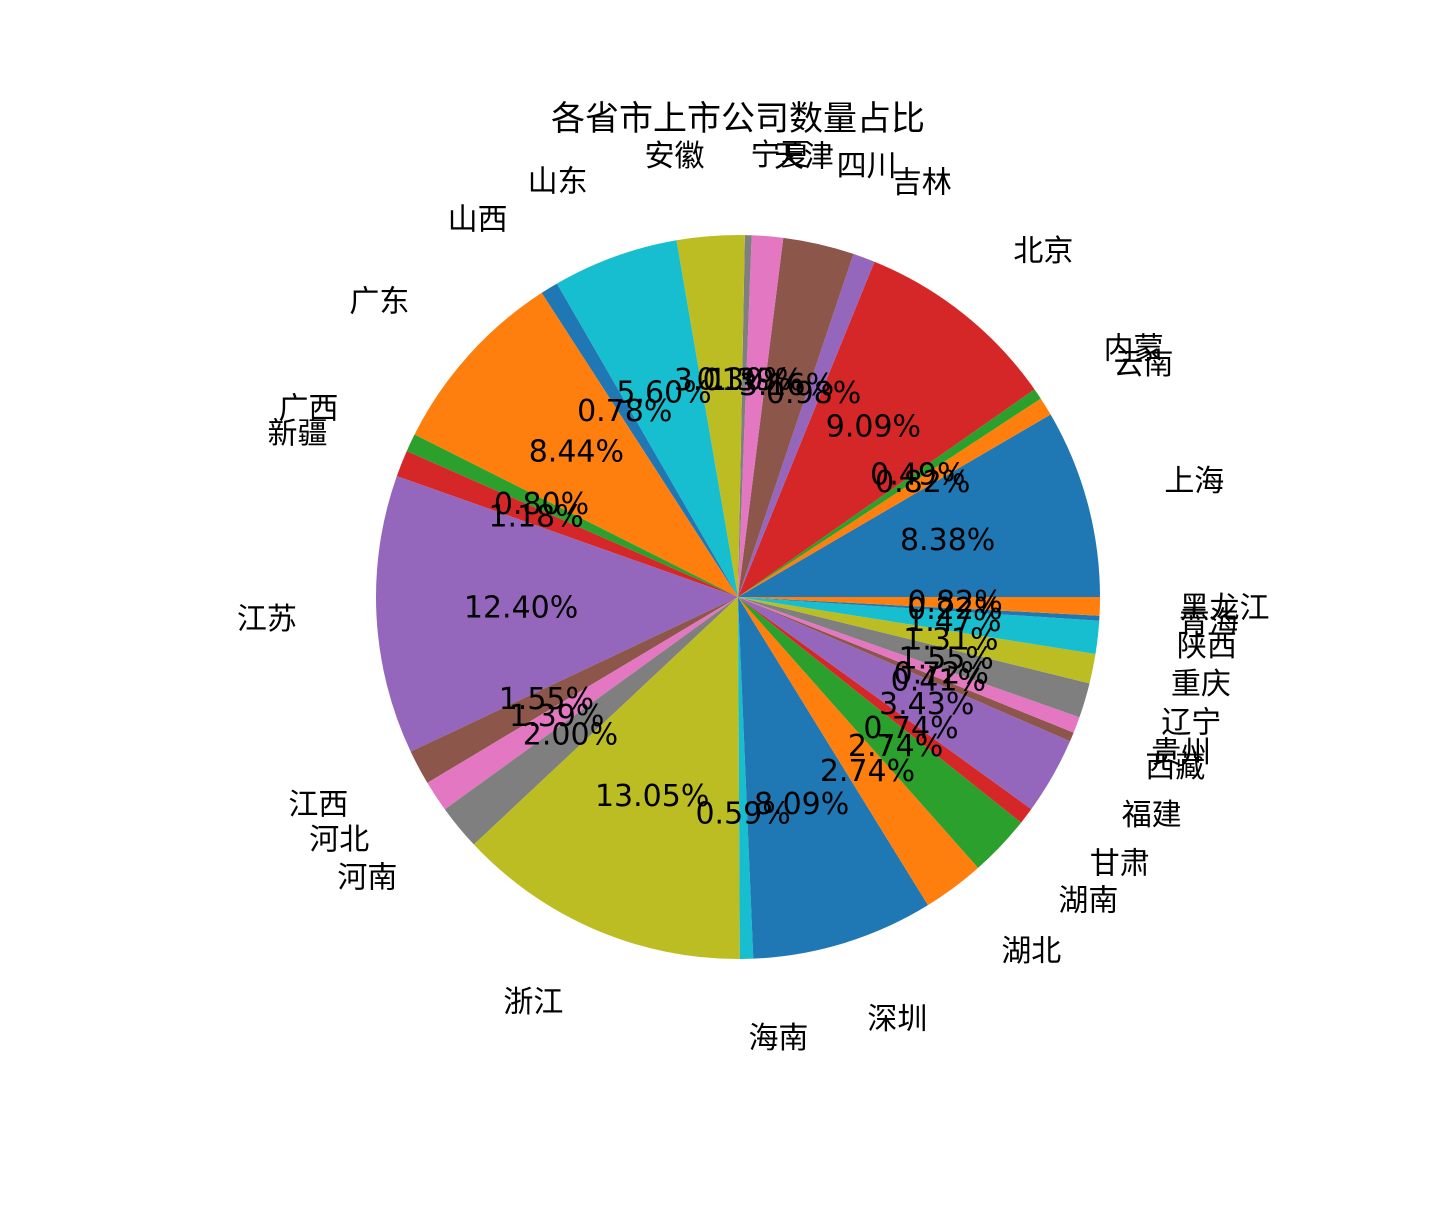 Image resolution: width=1440 pixels, height=1205 pixels. I want to click on slice-percent-label: 3.01%, so click(721, 380).